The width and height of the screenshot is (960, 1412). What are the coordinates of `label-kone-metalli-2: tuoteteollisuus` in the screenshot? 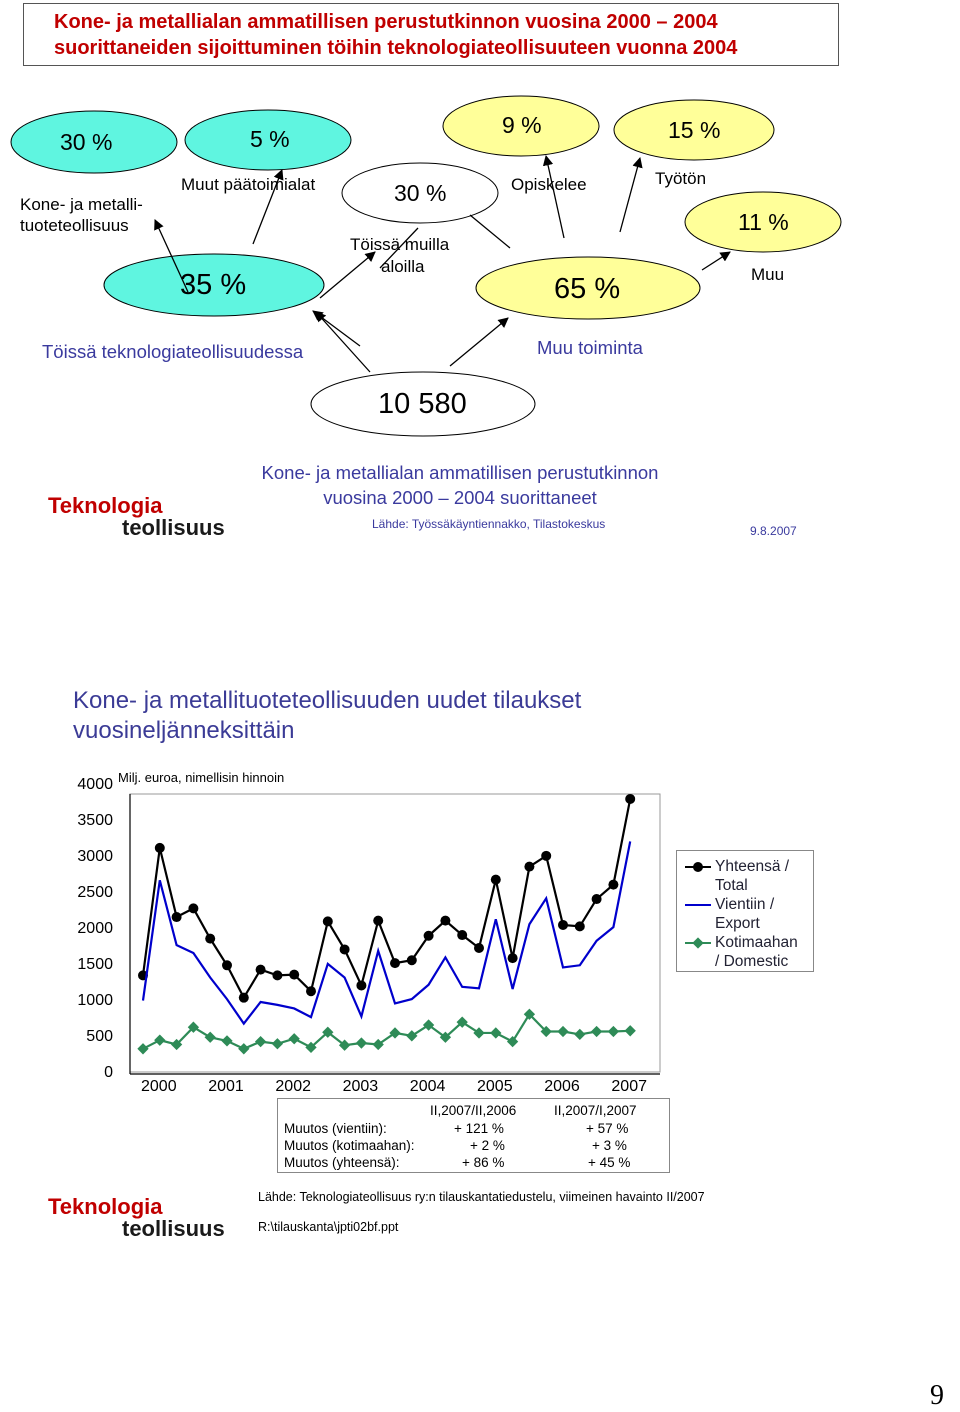 It's located at (74, 225).